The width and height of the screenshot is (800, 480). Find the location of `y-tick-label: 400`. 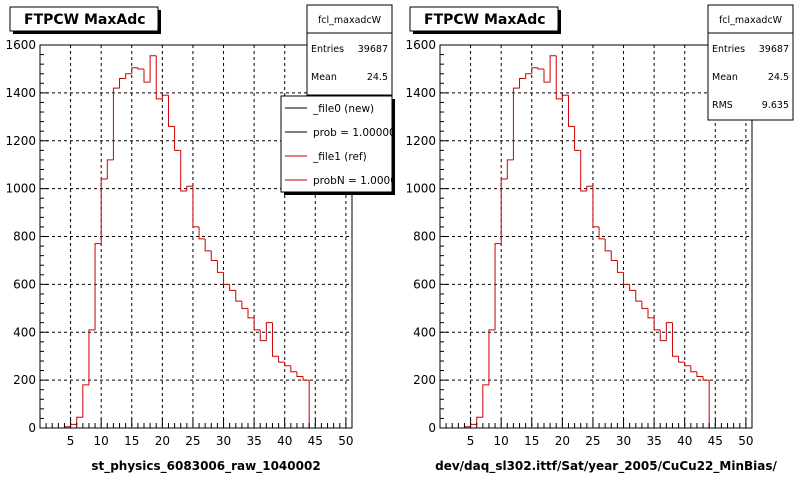

y-tick-label: 400 is located at coordinates (24, 332).